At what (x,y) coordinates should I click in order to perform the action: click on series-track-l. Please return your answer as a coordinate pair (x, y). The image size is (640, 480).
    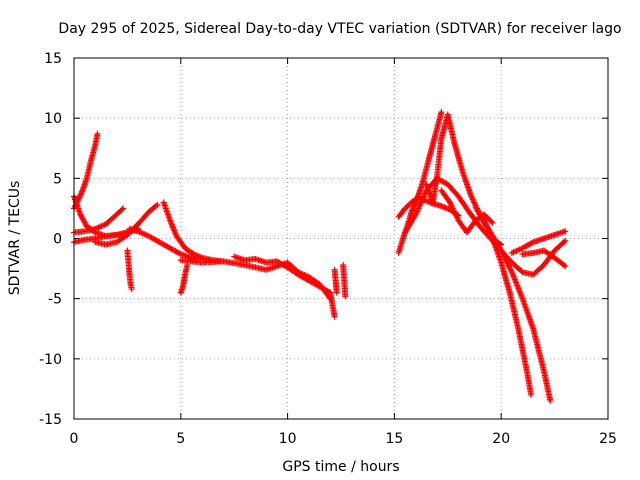
    Looking at the image, I should click on (335, 281).